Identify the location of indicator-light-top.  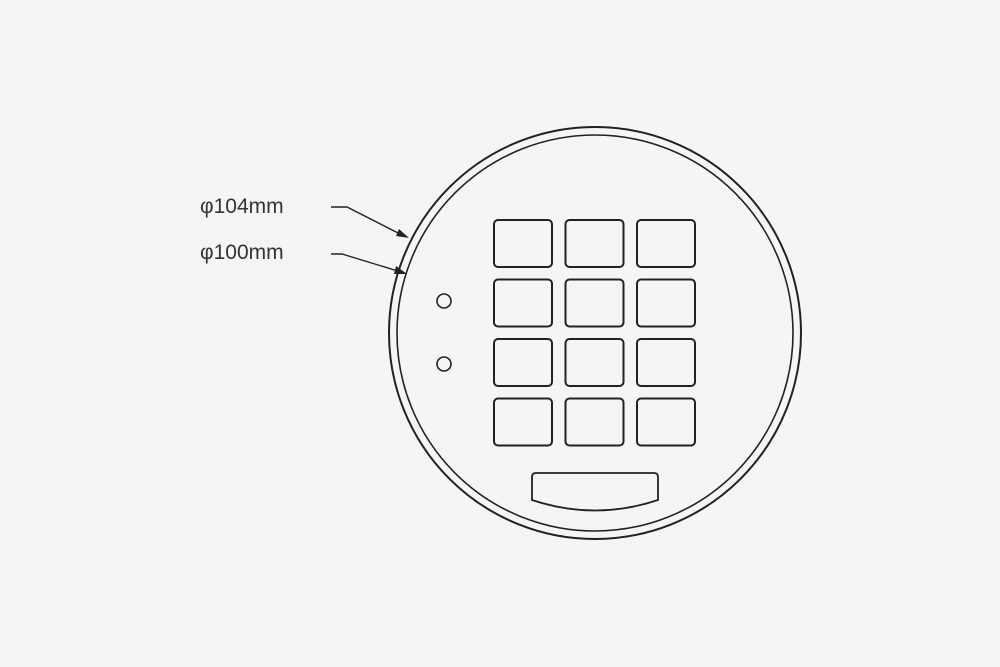
(444, 301).